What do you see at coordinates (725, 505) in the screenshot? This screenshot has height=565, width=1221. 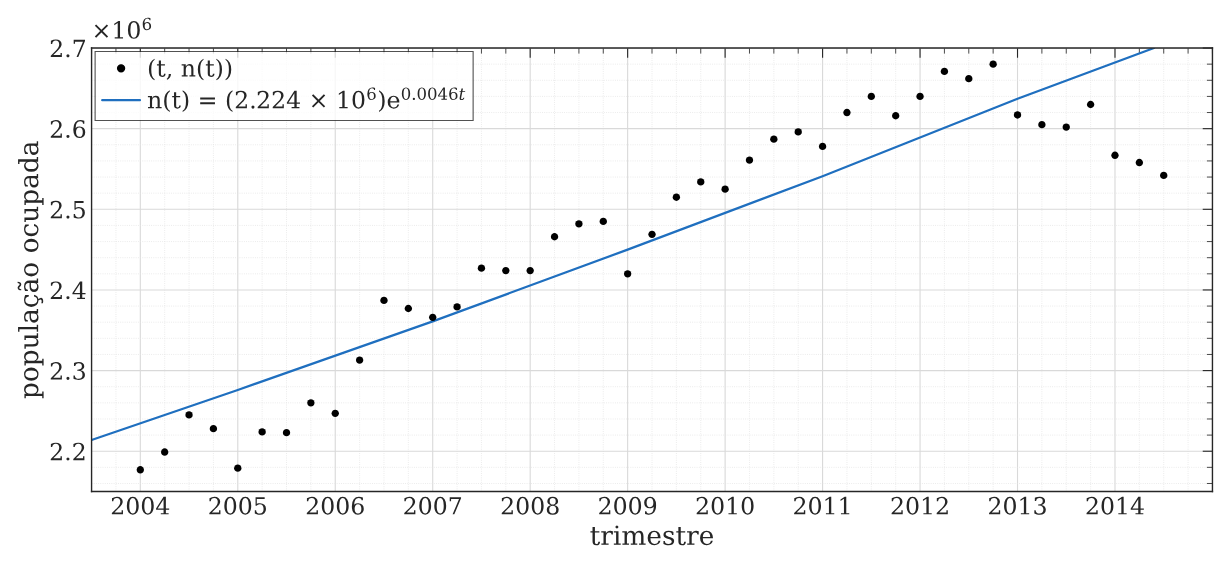 I see `x-tick-label: 2010` at bounding box center [725, 505].